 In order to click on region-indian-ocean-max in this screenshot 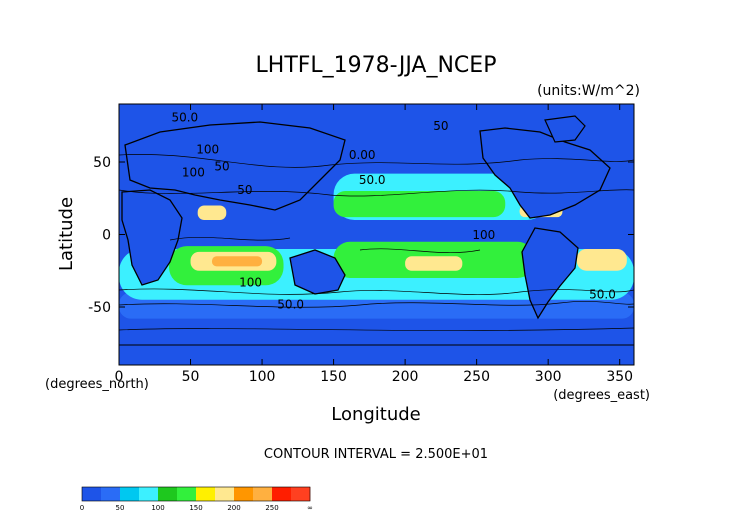, I will do `click(237, 261)`.